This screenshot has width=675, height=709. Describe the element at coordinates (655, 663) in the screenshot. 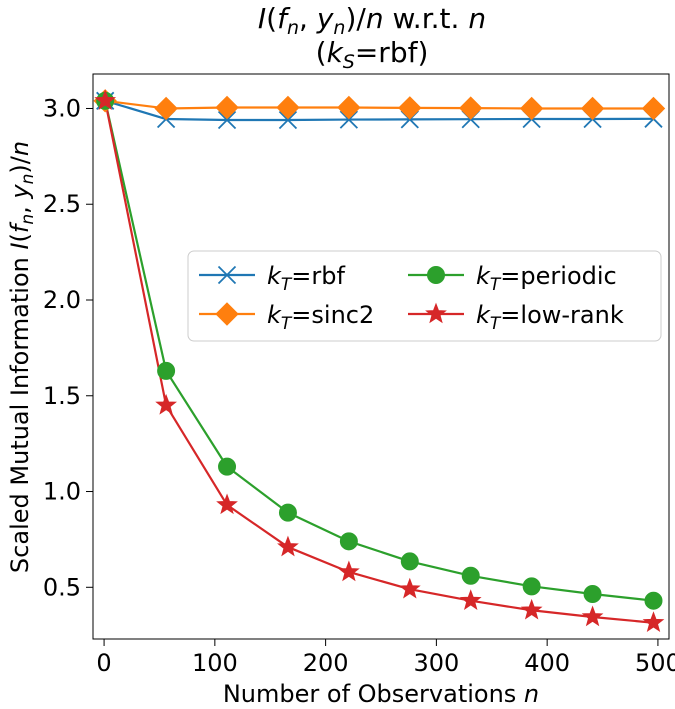

I see `x-tick-label: 500` at that location.